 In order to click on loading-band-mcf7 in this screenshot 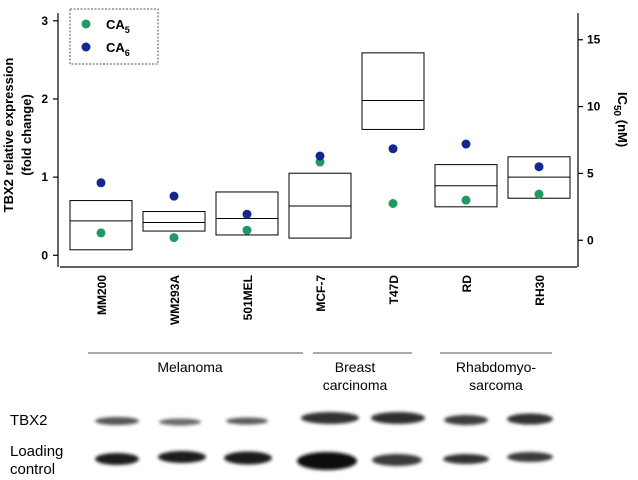, I will do `click(327, 461)`.